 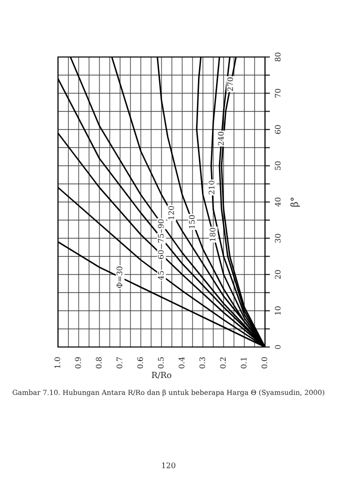 I want to click on y-axis-title: β°, so click(x=295, y=202).